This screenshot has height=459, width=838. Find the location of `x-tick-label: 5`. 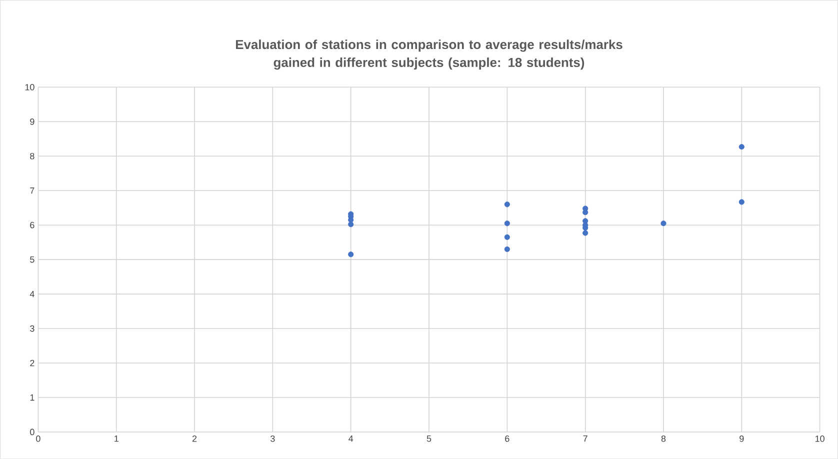

x-tick-label: 5 is located at coordinates (429, 438).